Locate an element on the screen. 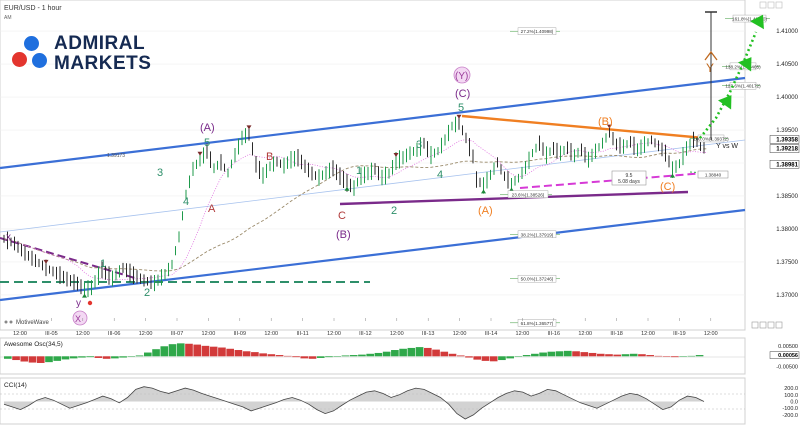  time-tick-label: III-16 is located at coordinates (554, 334).